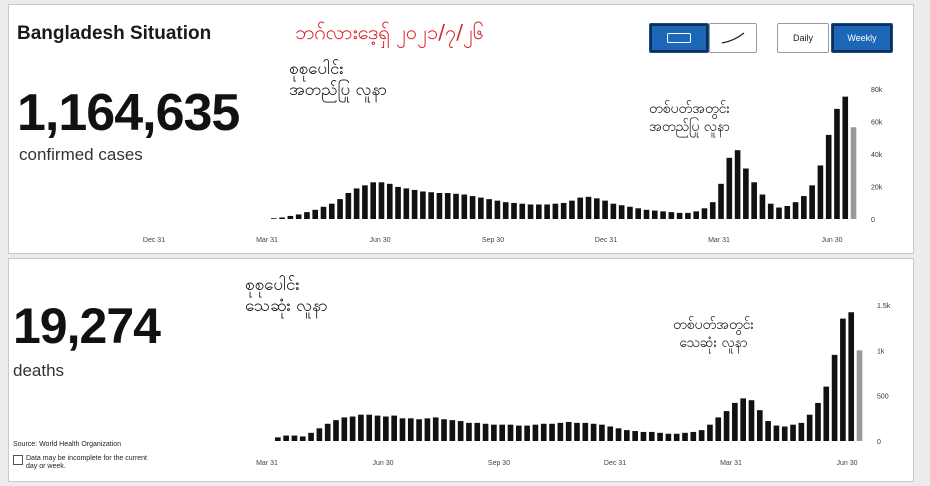 This screenshot has width=930, height=486. I want to click on cases-y-tick-label: 80k, so click(877, 90).